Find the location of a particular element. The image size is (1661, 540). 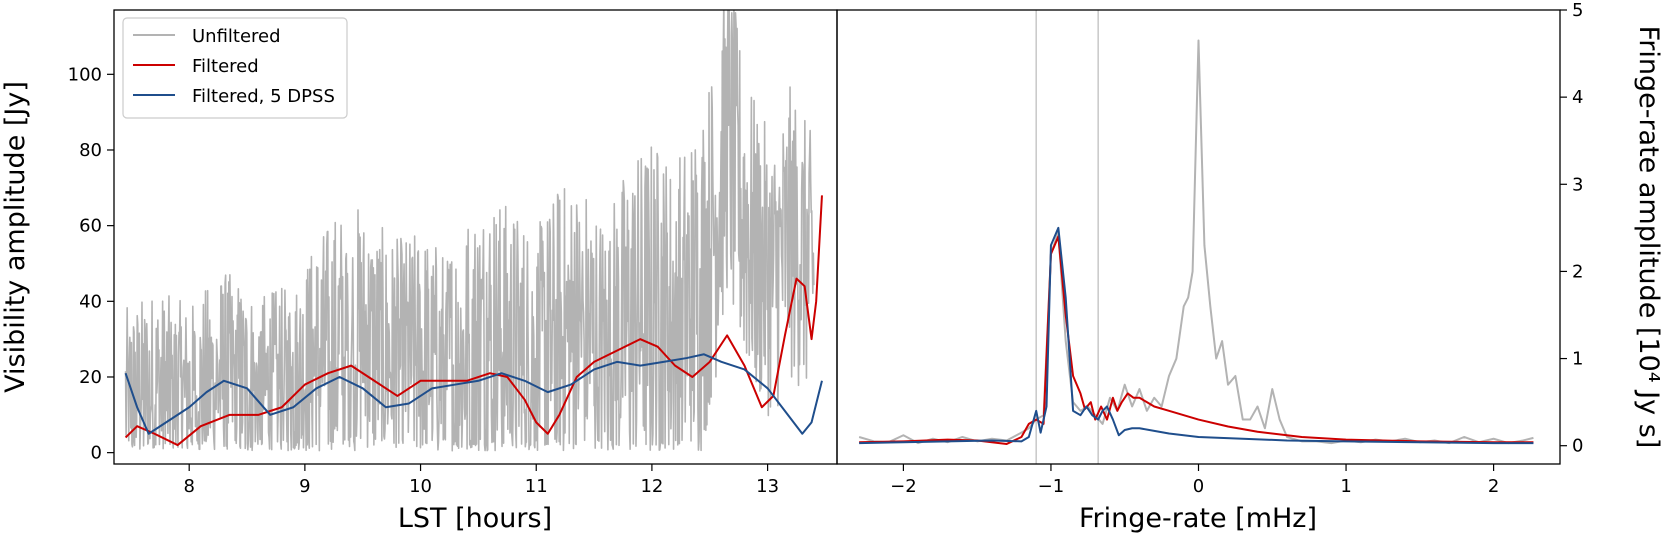

left-y-tick-label: 0 is located at coordinates (96, 453).